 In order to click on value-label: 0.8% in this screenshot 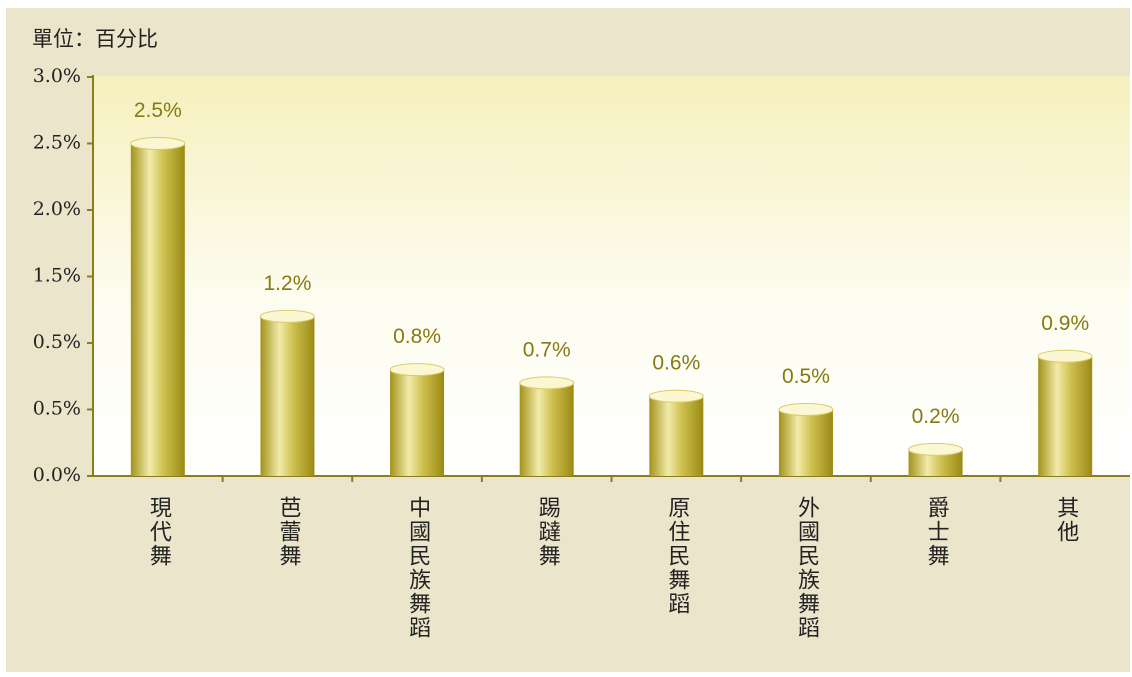, I will do `click(417, 336)`.